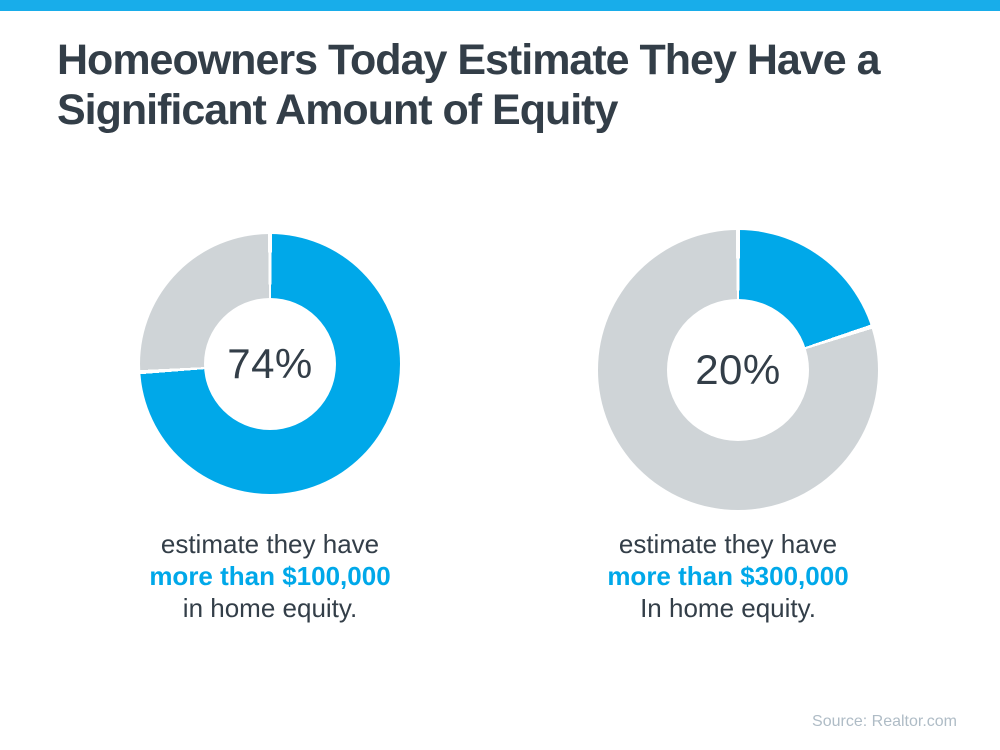  What do you see at coordinates (500, 5) in the screenshot?
I see `top-accent-bar` at bounding box center [500, 5].